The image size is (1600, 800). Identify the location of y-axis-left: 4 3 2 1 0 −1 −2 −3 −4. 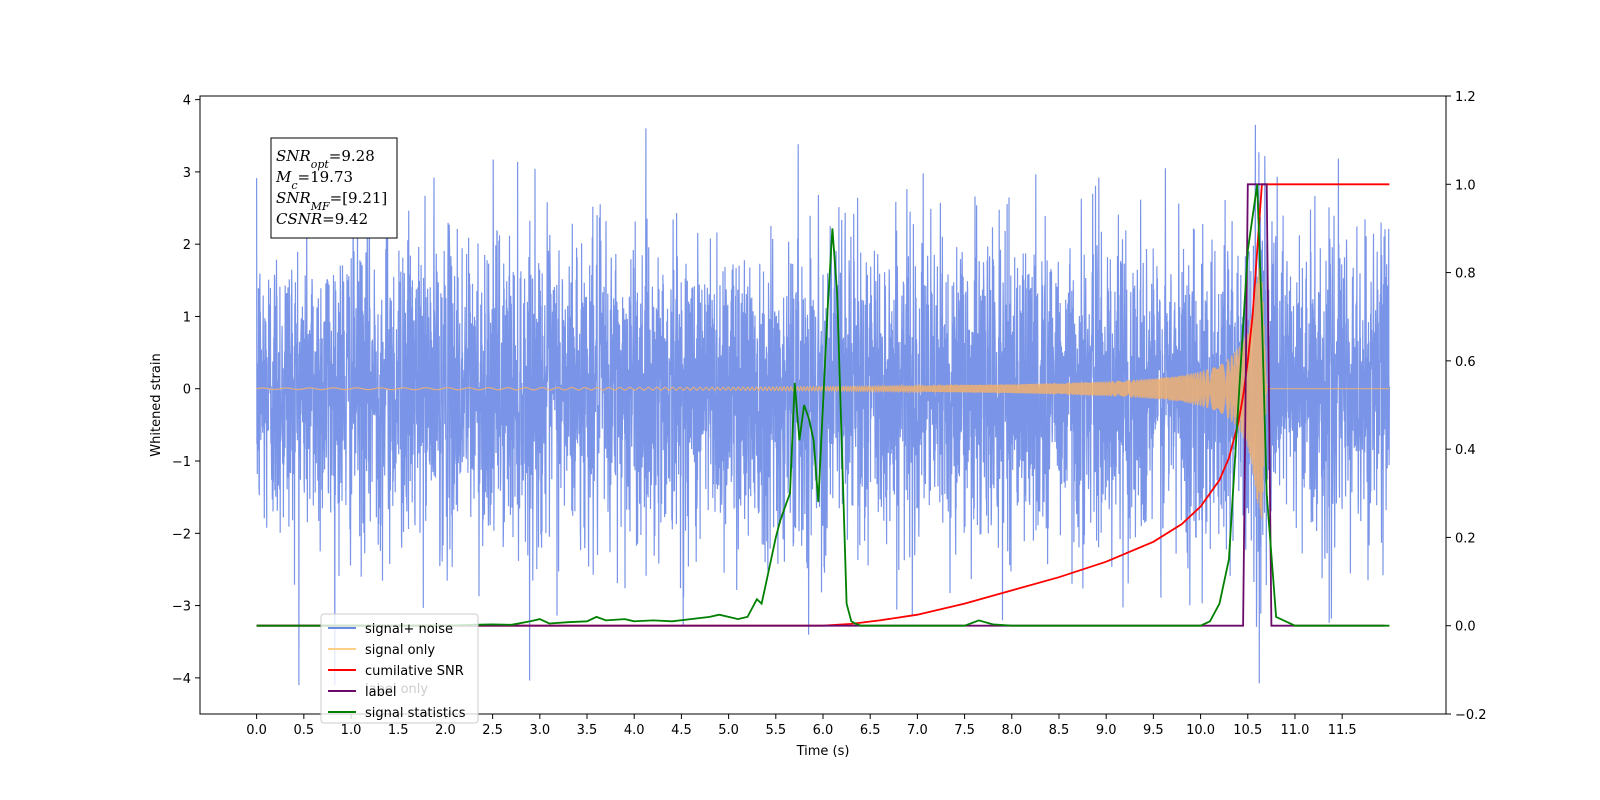
(186, 390).